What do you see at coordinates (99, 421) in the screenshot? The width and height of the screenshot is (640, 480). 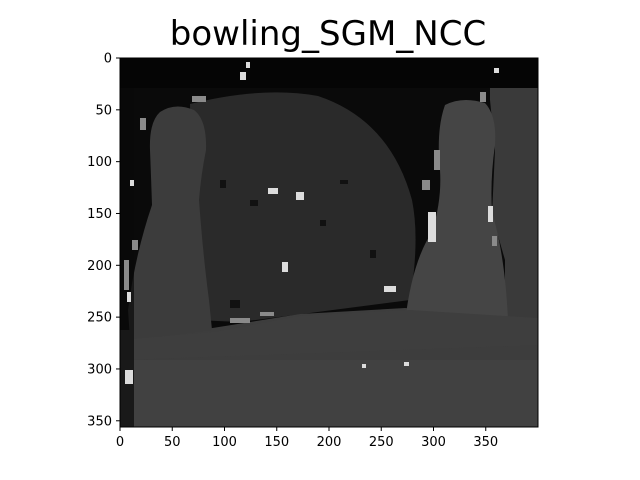 I see `y-tick-label: 350` at bounding box center [99, 421].